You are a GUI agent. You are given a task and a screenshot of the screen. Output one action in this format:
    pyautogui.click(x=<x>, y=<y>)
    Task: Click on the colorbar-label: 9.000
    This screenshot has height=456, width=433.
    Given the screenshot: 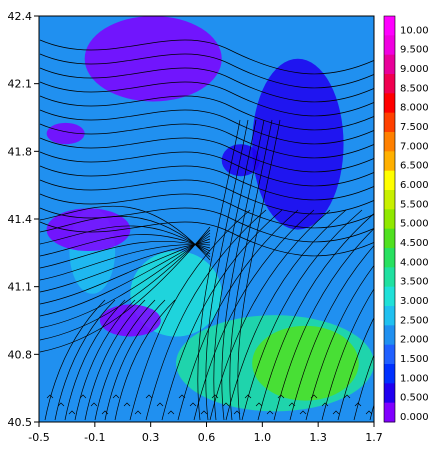 What is the action you would take?
    pyautogui.click(x=414, y=69)
    